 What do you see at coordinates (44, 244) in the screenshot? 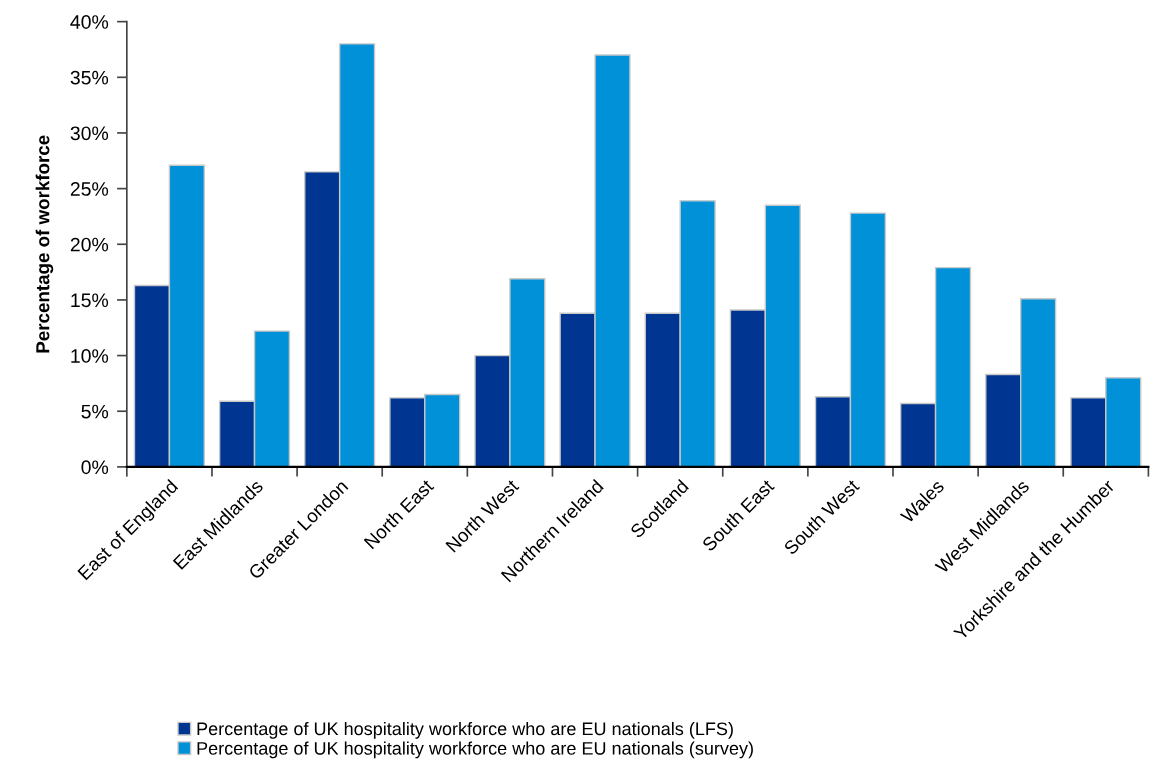
I see `y-axis-title: Percentage of workforce` at bounding box center [44, 244].